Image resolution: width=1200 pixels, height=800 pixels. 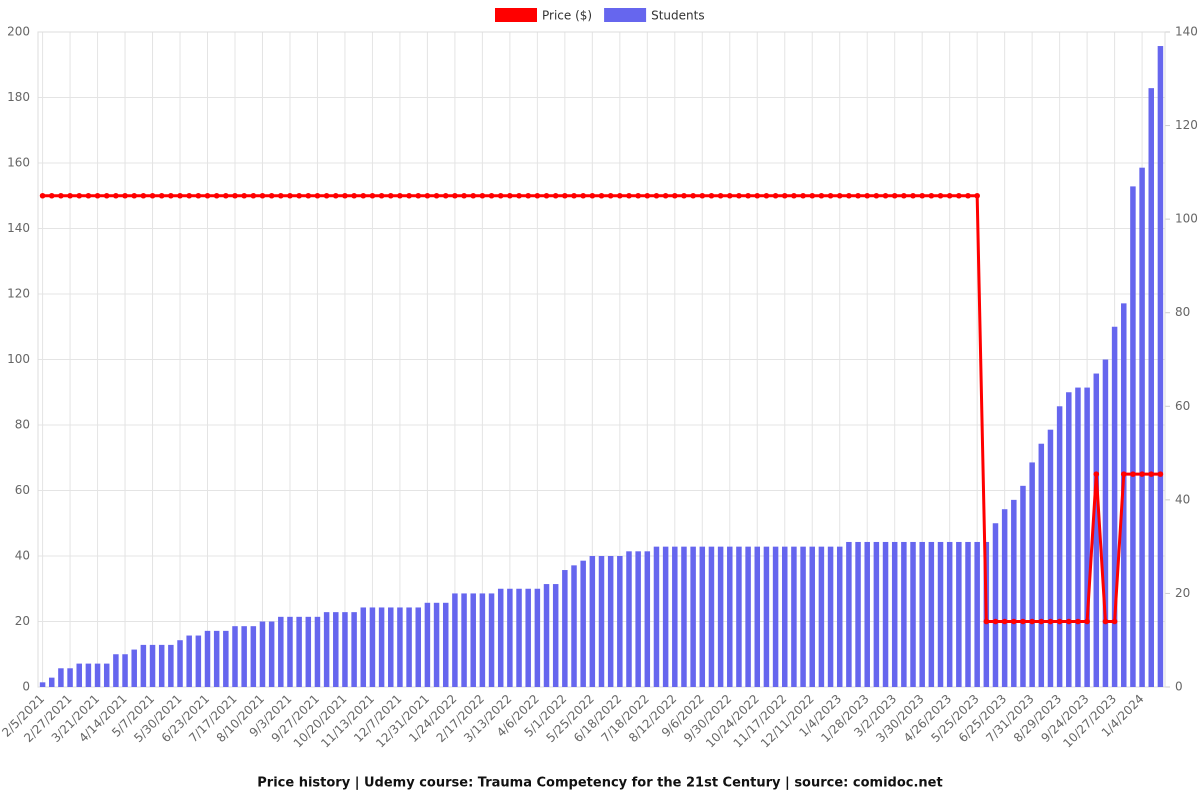 I want to click on y2-tick-label: 120, so click(x=1186, y=125).